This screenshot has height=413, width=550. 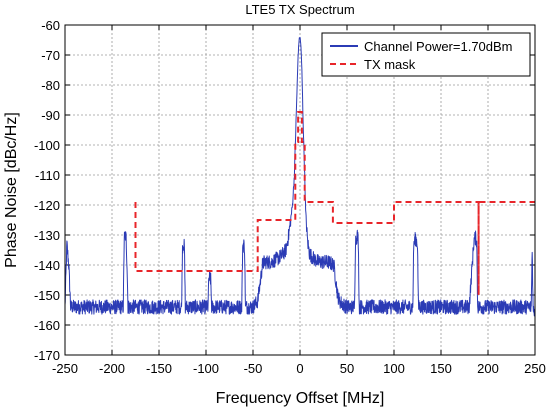 What do you see at coordinates (50, 115) in the screenshot?
I see `y-tick-label: -90` at bounding box center [50, 115].